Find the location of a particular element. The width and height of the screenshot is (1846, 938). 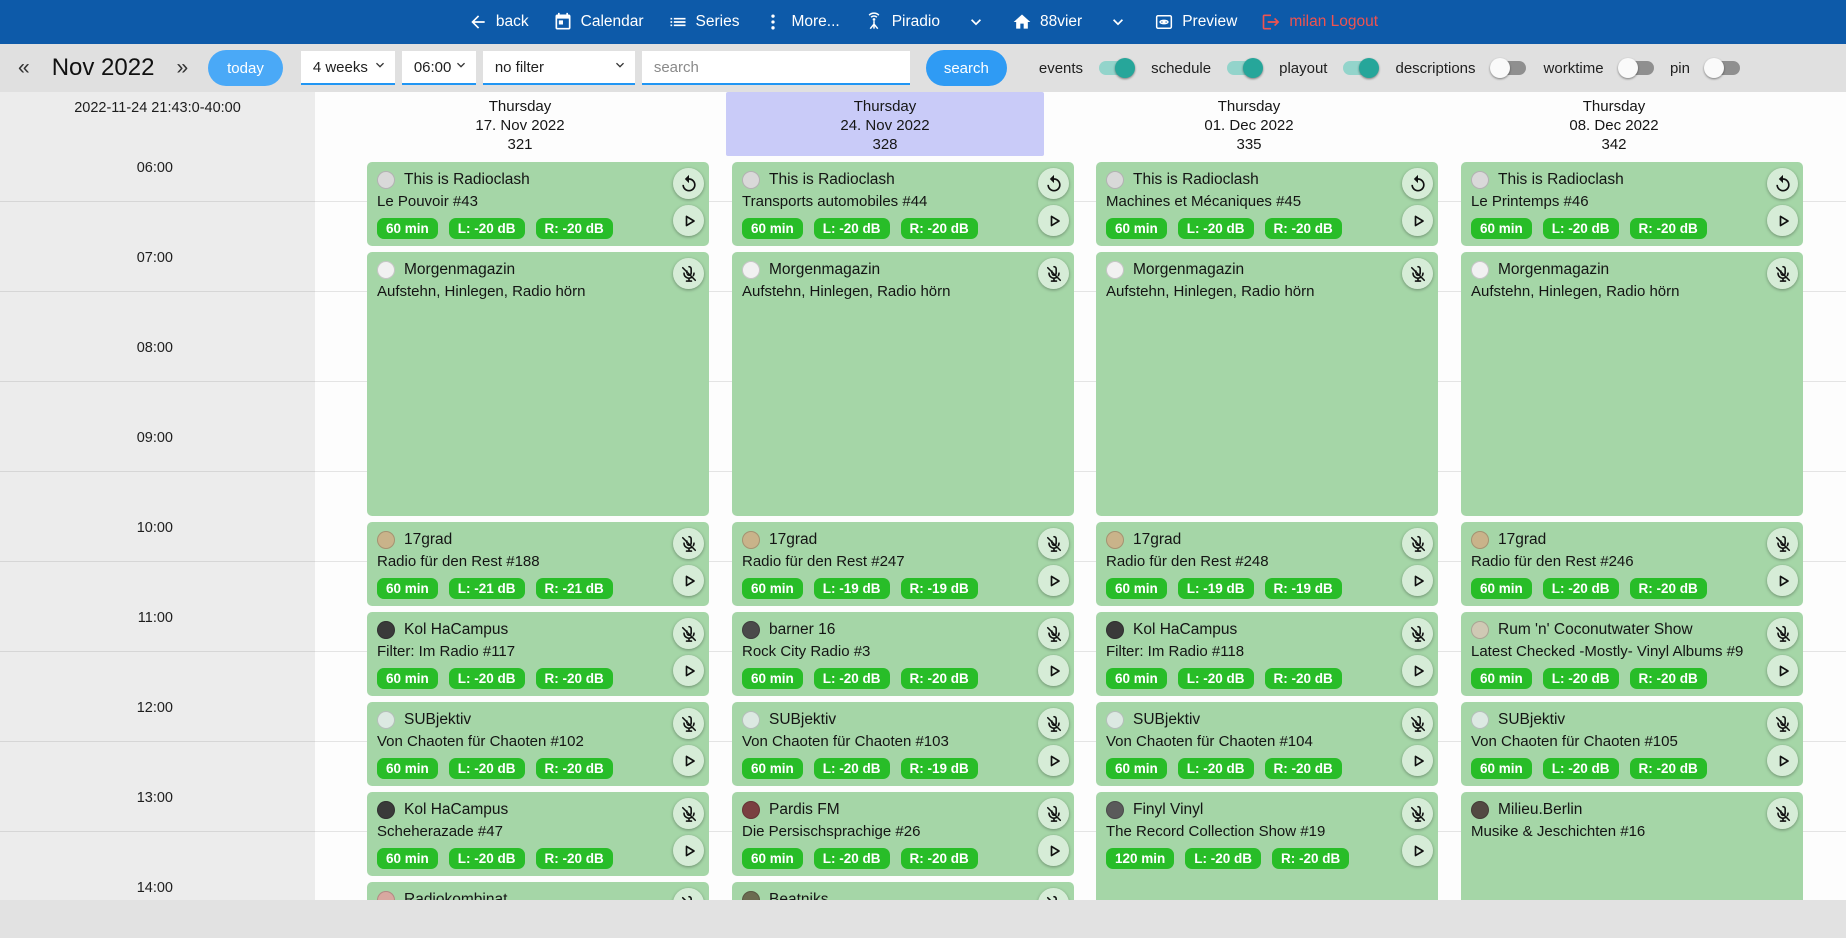

hour-gridline-gutter is located at coordinates (157, 561).